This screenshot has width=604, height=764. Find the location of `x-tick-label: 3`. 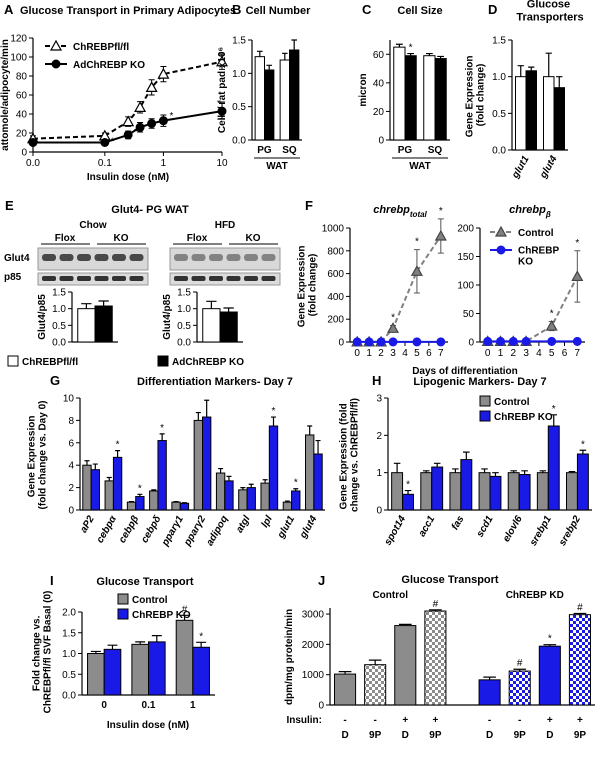

x-tick-label: 3 is located at coordinates (526, 353).